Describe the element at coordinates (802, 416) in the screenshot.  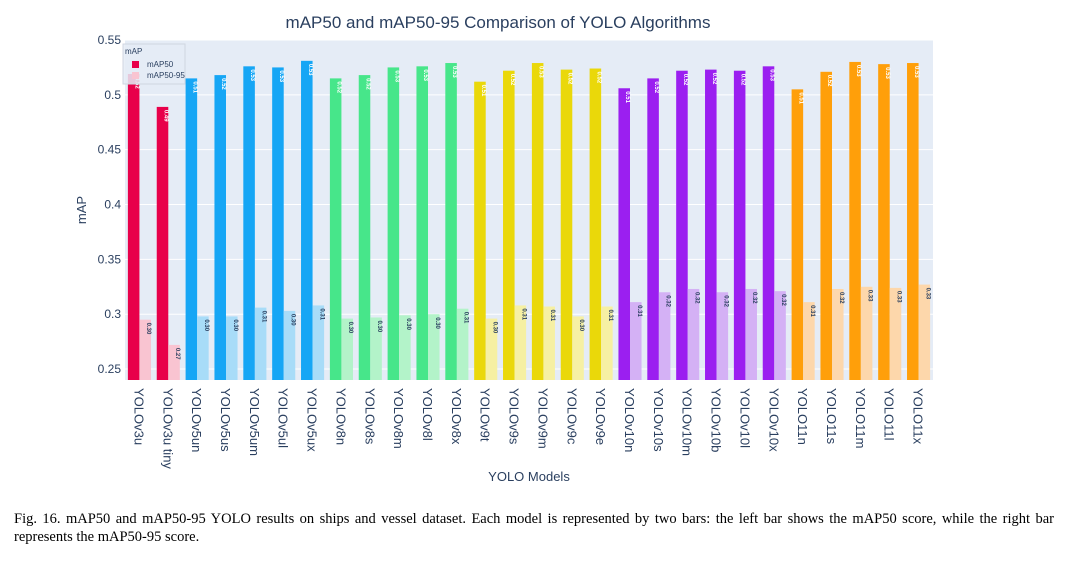
I see `x-tick-label: YOLO11n` at that location.